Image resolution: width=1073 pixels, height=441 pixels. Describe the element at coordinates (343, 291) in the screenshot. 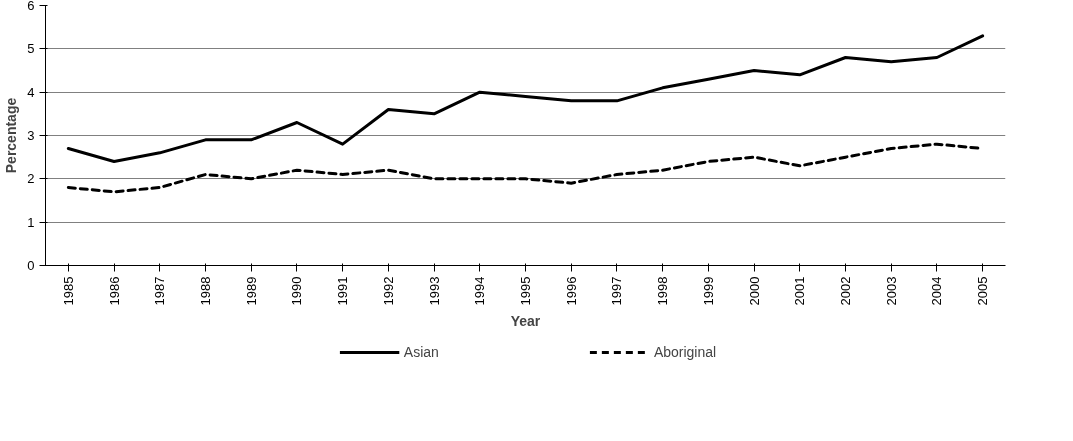

I see `x-tick-label: 1991` at that location.